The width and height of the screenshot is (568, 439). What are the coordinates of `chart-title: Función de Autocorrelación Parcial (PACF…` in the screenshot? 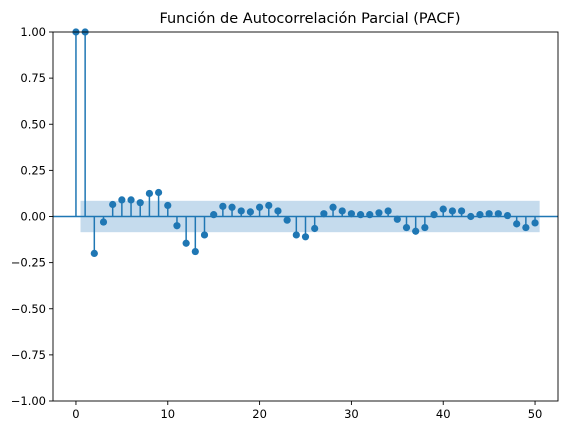 It's located at (309, 19).